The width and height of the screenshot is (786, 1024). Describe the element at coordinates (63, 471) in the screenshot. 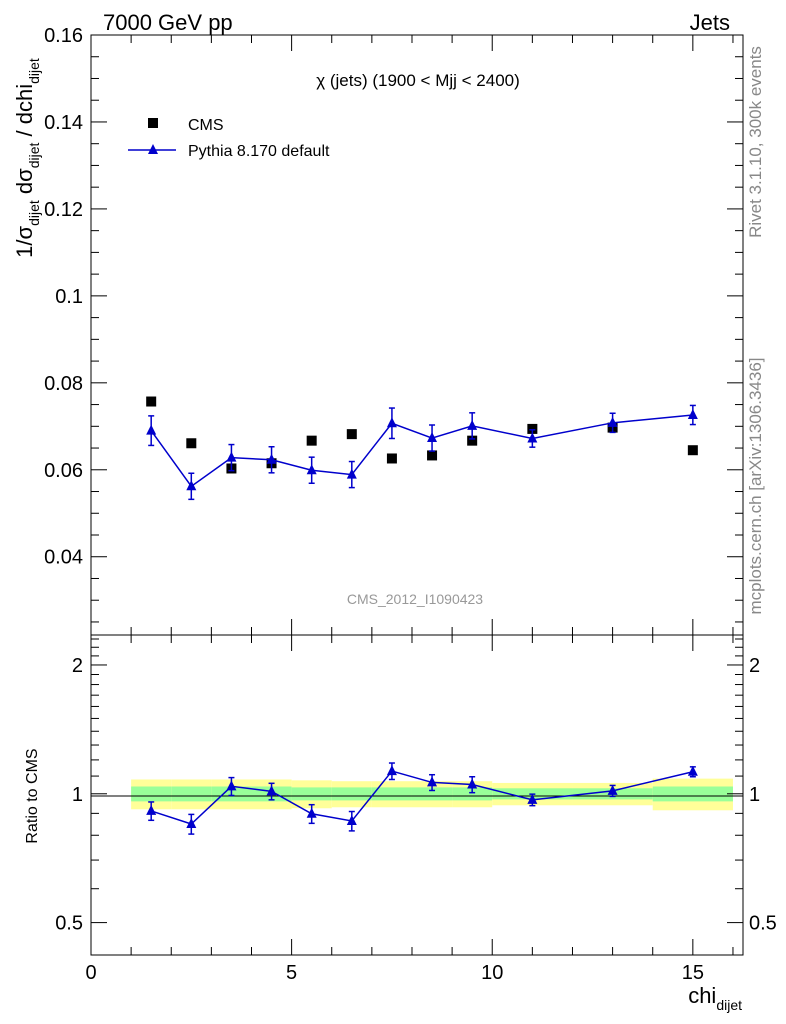

I see `main-y-tick-label: 0.06` at that location.